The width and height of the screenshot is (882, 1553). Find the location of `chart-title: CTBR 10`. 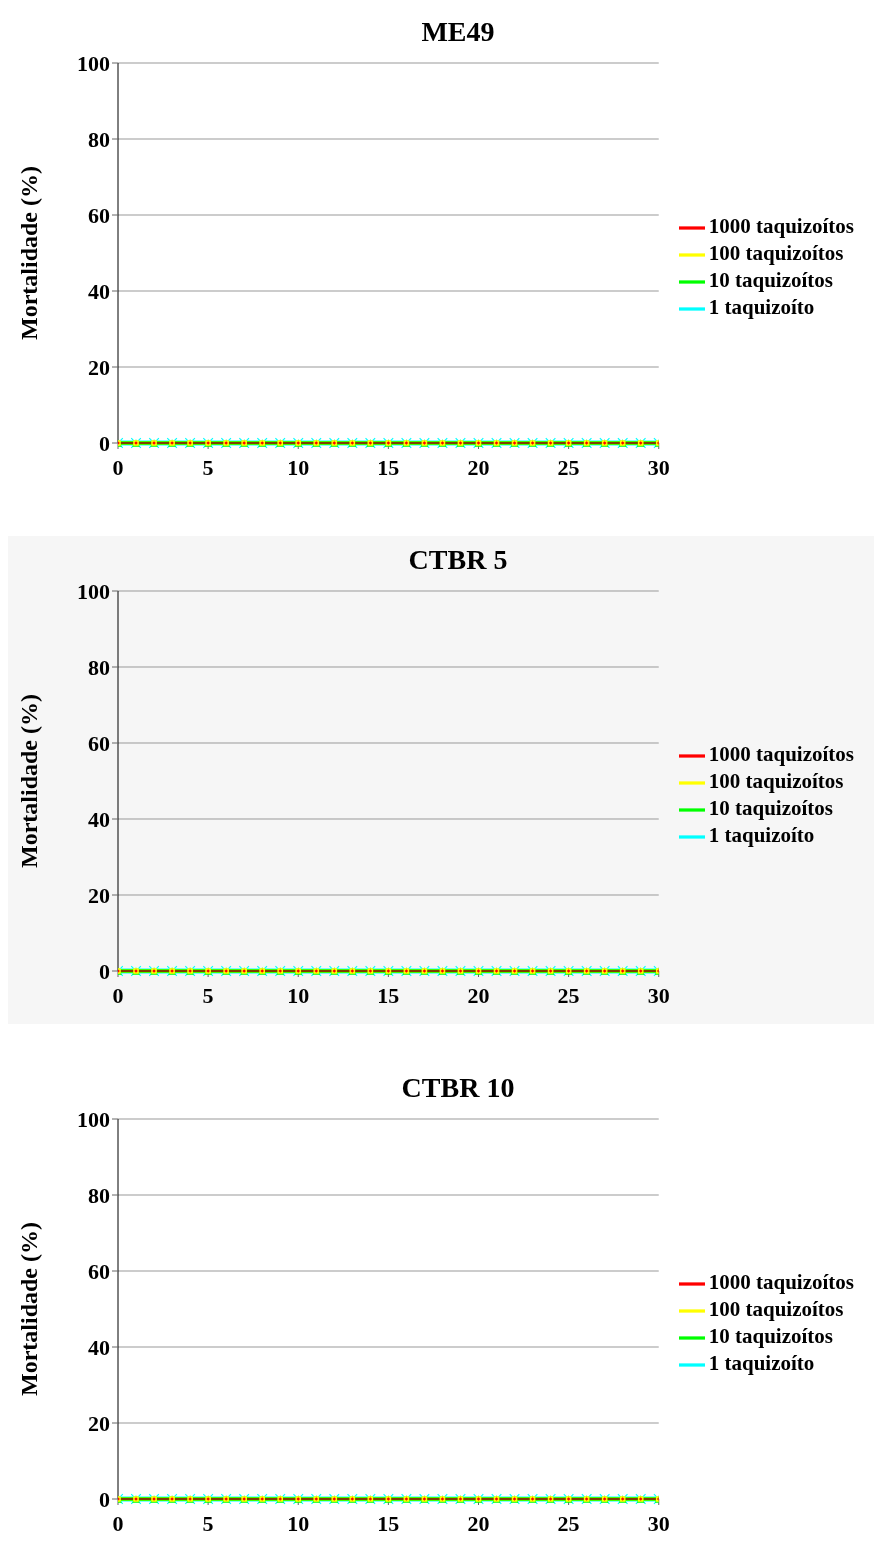

chart-title: CTBR 10 is located at coordinates (458, 1088).